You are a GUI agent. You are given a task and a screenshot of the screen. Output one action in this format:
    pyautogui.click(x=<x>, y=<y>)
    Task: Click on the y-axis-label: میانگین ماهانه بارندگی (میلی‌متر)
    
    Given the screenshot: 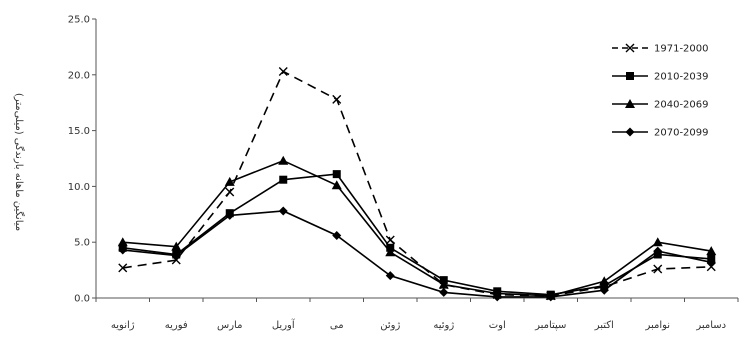 What is the action you would take?
    pyautogui.click(x=19, y=162)
    